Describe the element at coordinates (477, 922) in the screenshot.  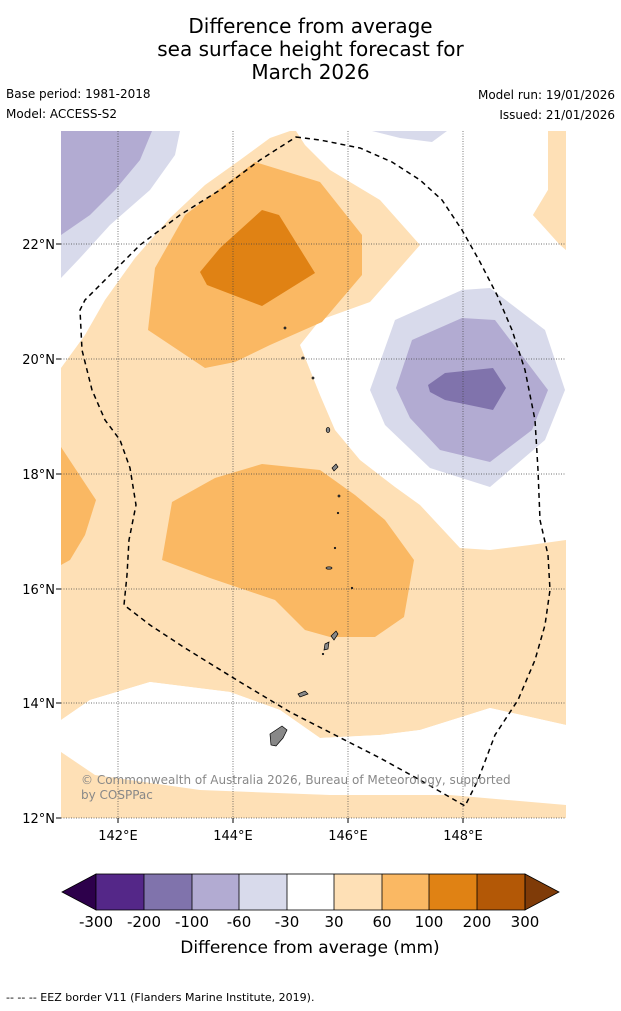
I see `colorbar-tick-label: 200` at that location.